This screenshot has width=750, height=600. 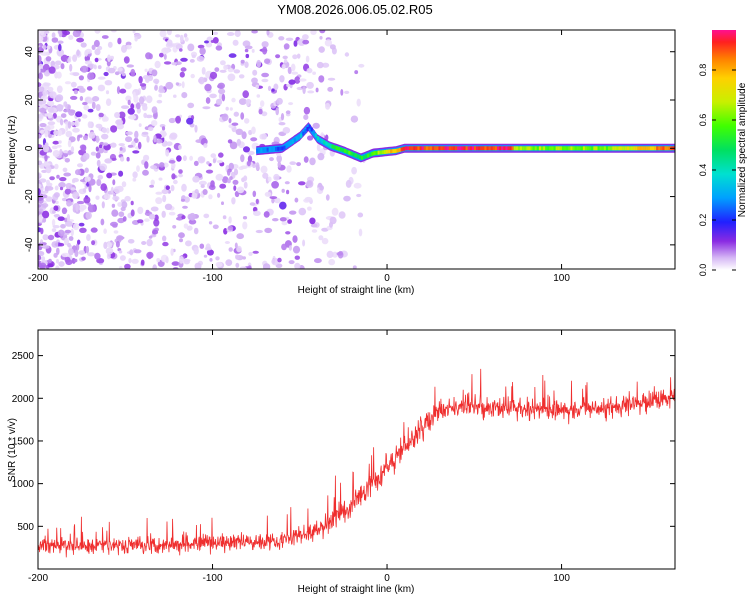 What do you see at coordinates (23, 441) in the screenshot?
I see `y-tick-label: 1500` at bounding box center [23, 441].